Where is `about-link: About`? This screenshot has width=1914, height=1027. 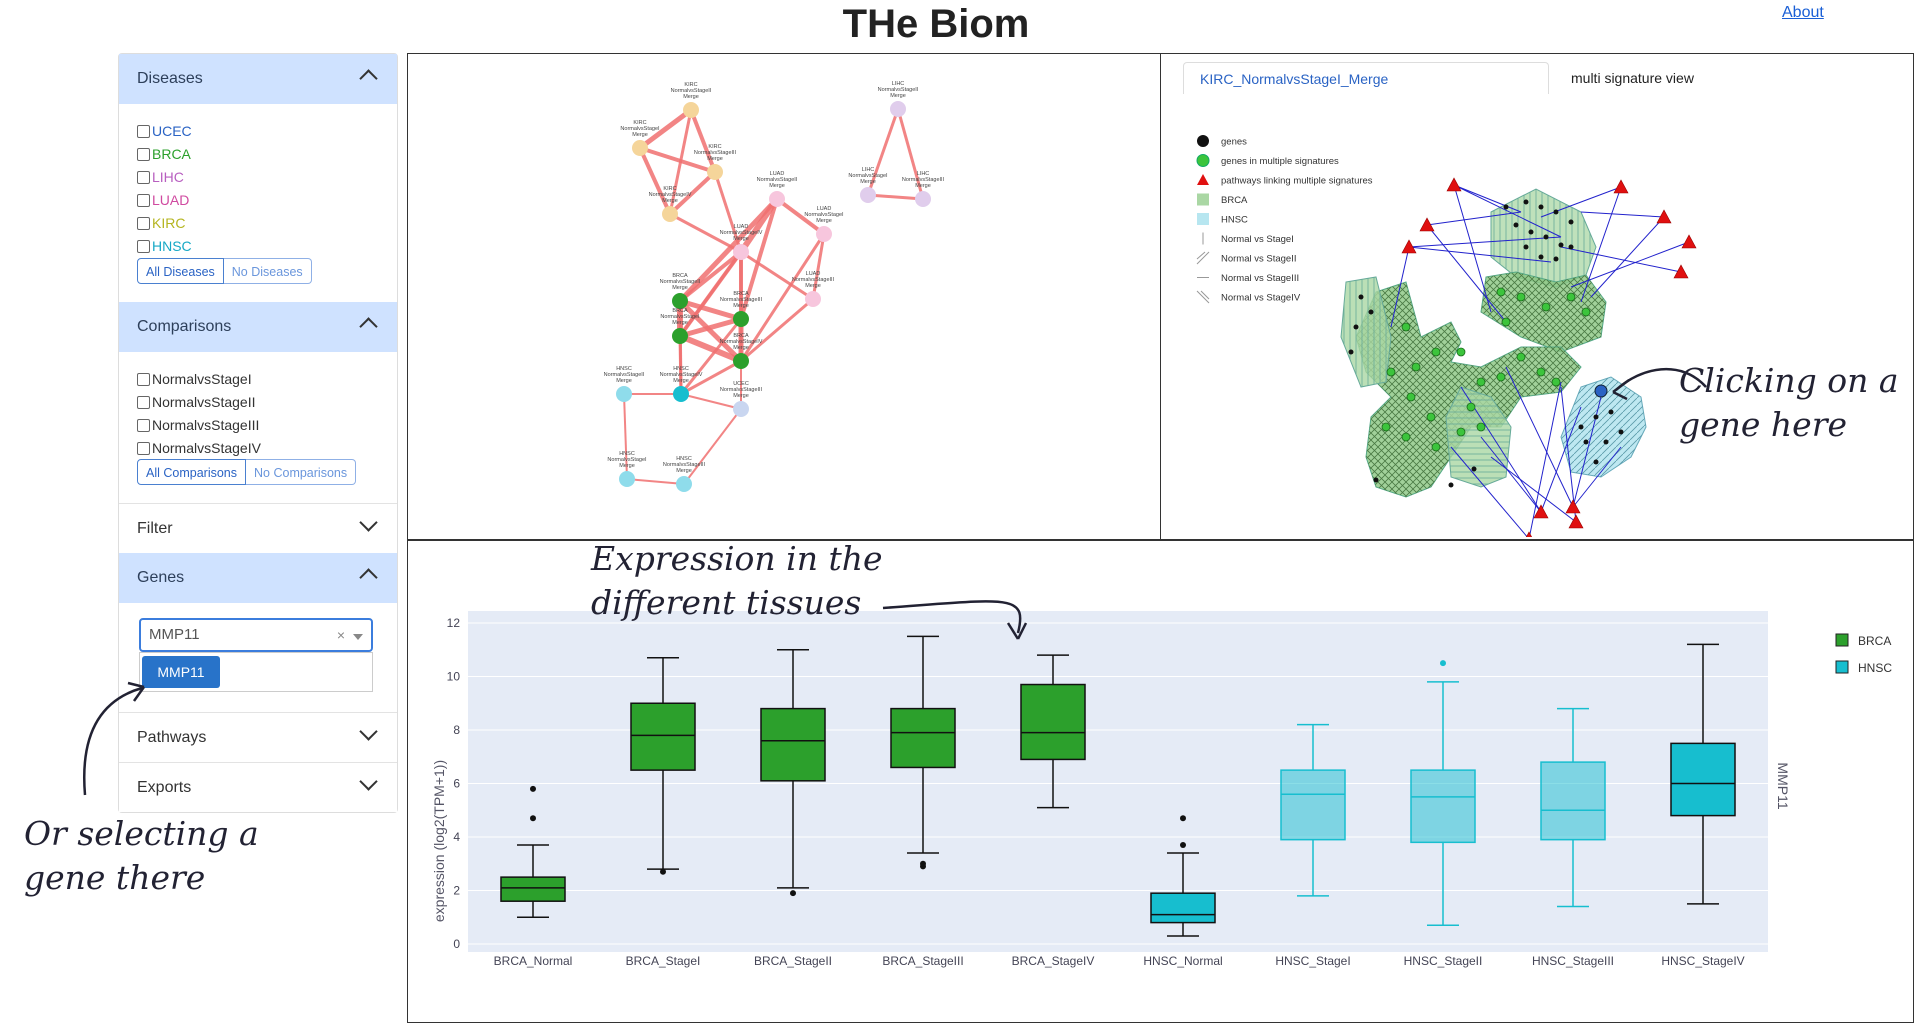
about-link: About is located at coordinates (1803, 12).